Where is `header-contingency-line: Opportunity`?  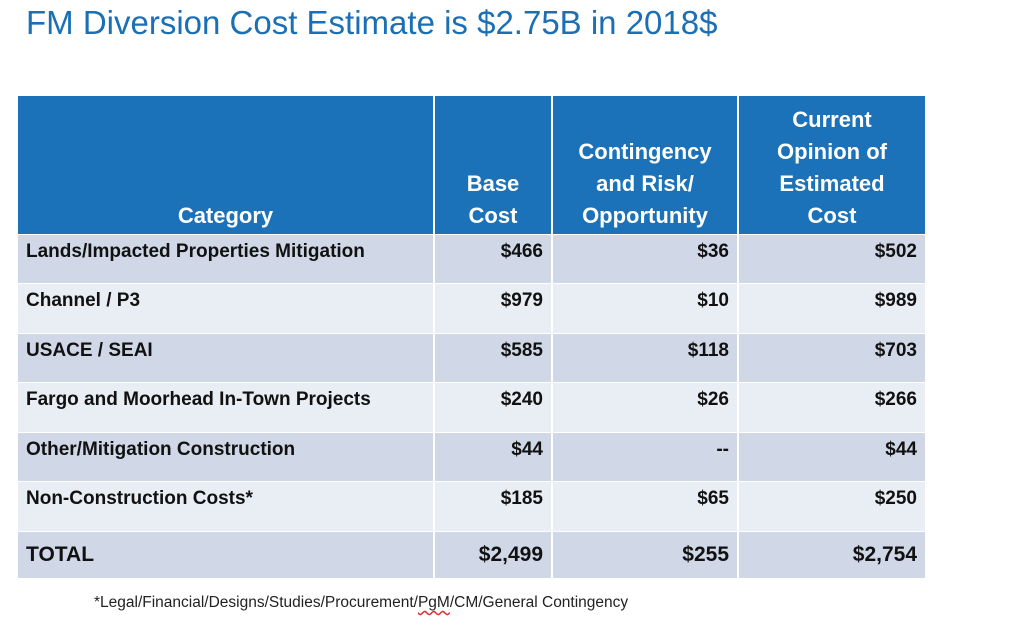
header-contingency-line: Opportunity is located at coordinates (645, 215).